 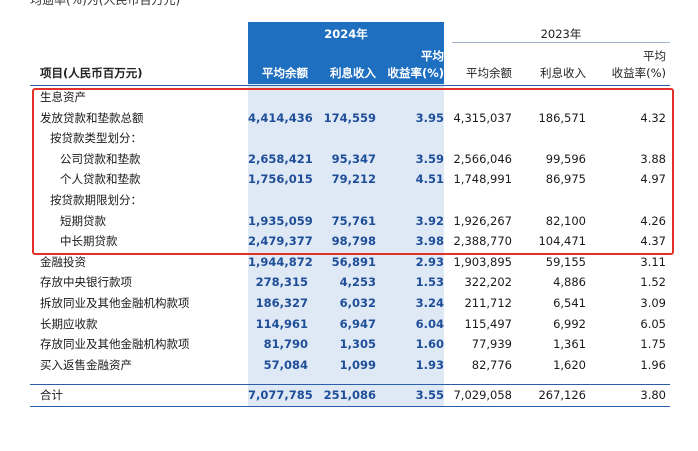 I want to click on cell-avg-yield-2023: 1.52, so click(x=653, y=282).